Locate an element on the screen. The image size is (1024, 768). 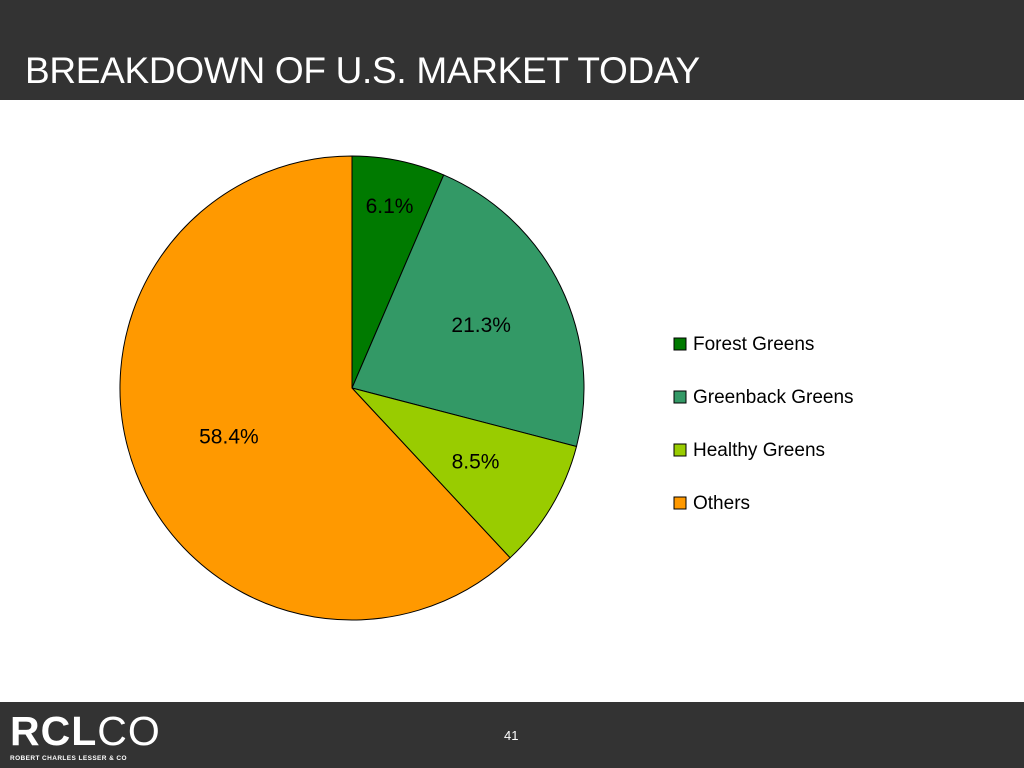
slice-healthy-greens is located at coordinates (464, 473).